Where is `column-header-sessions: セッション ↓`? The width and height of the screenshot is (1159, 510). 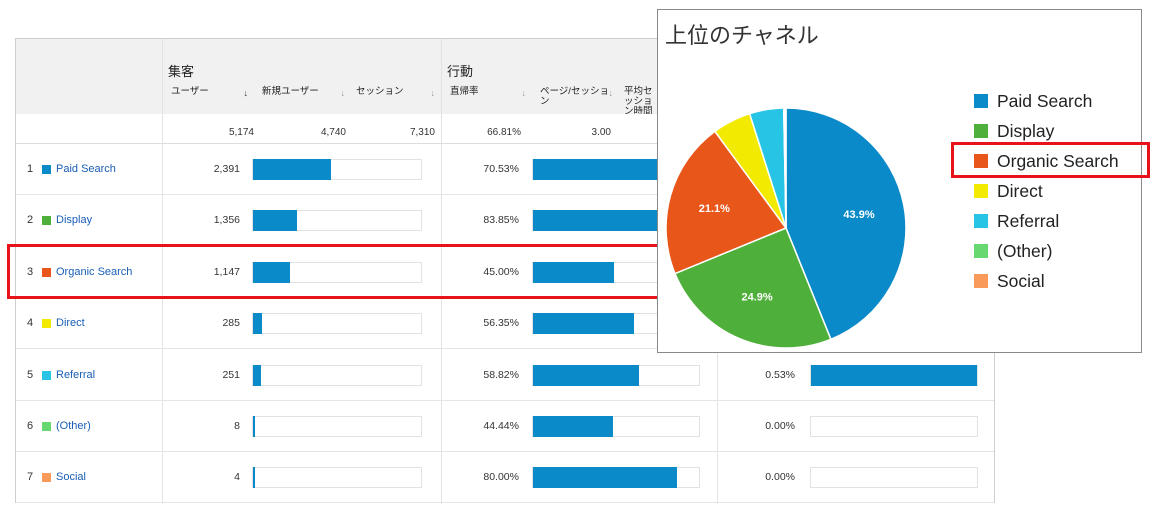 column-header-sessions: セッション ↓ is located at coordinates (397, 99).